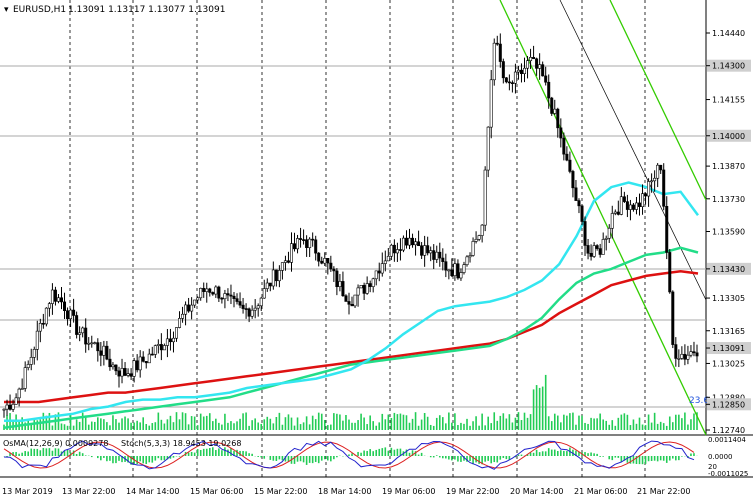 This screenshot has height=503, width=753. I want to click on price-label: 1.13305, so click(728, 298).